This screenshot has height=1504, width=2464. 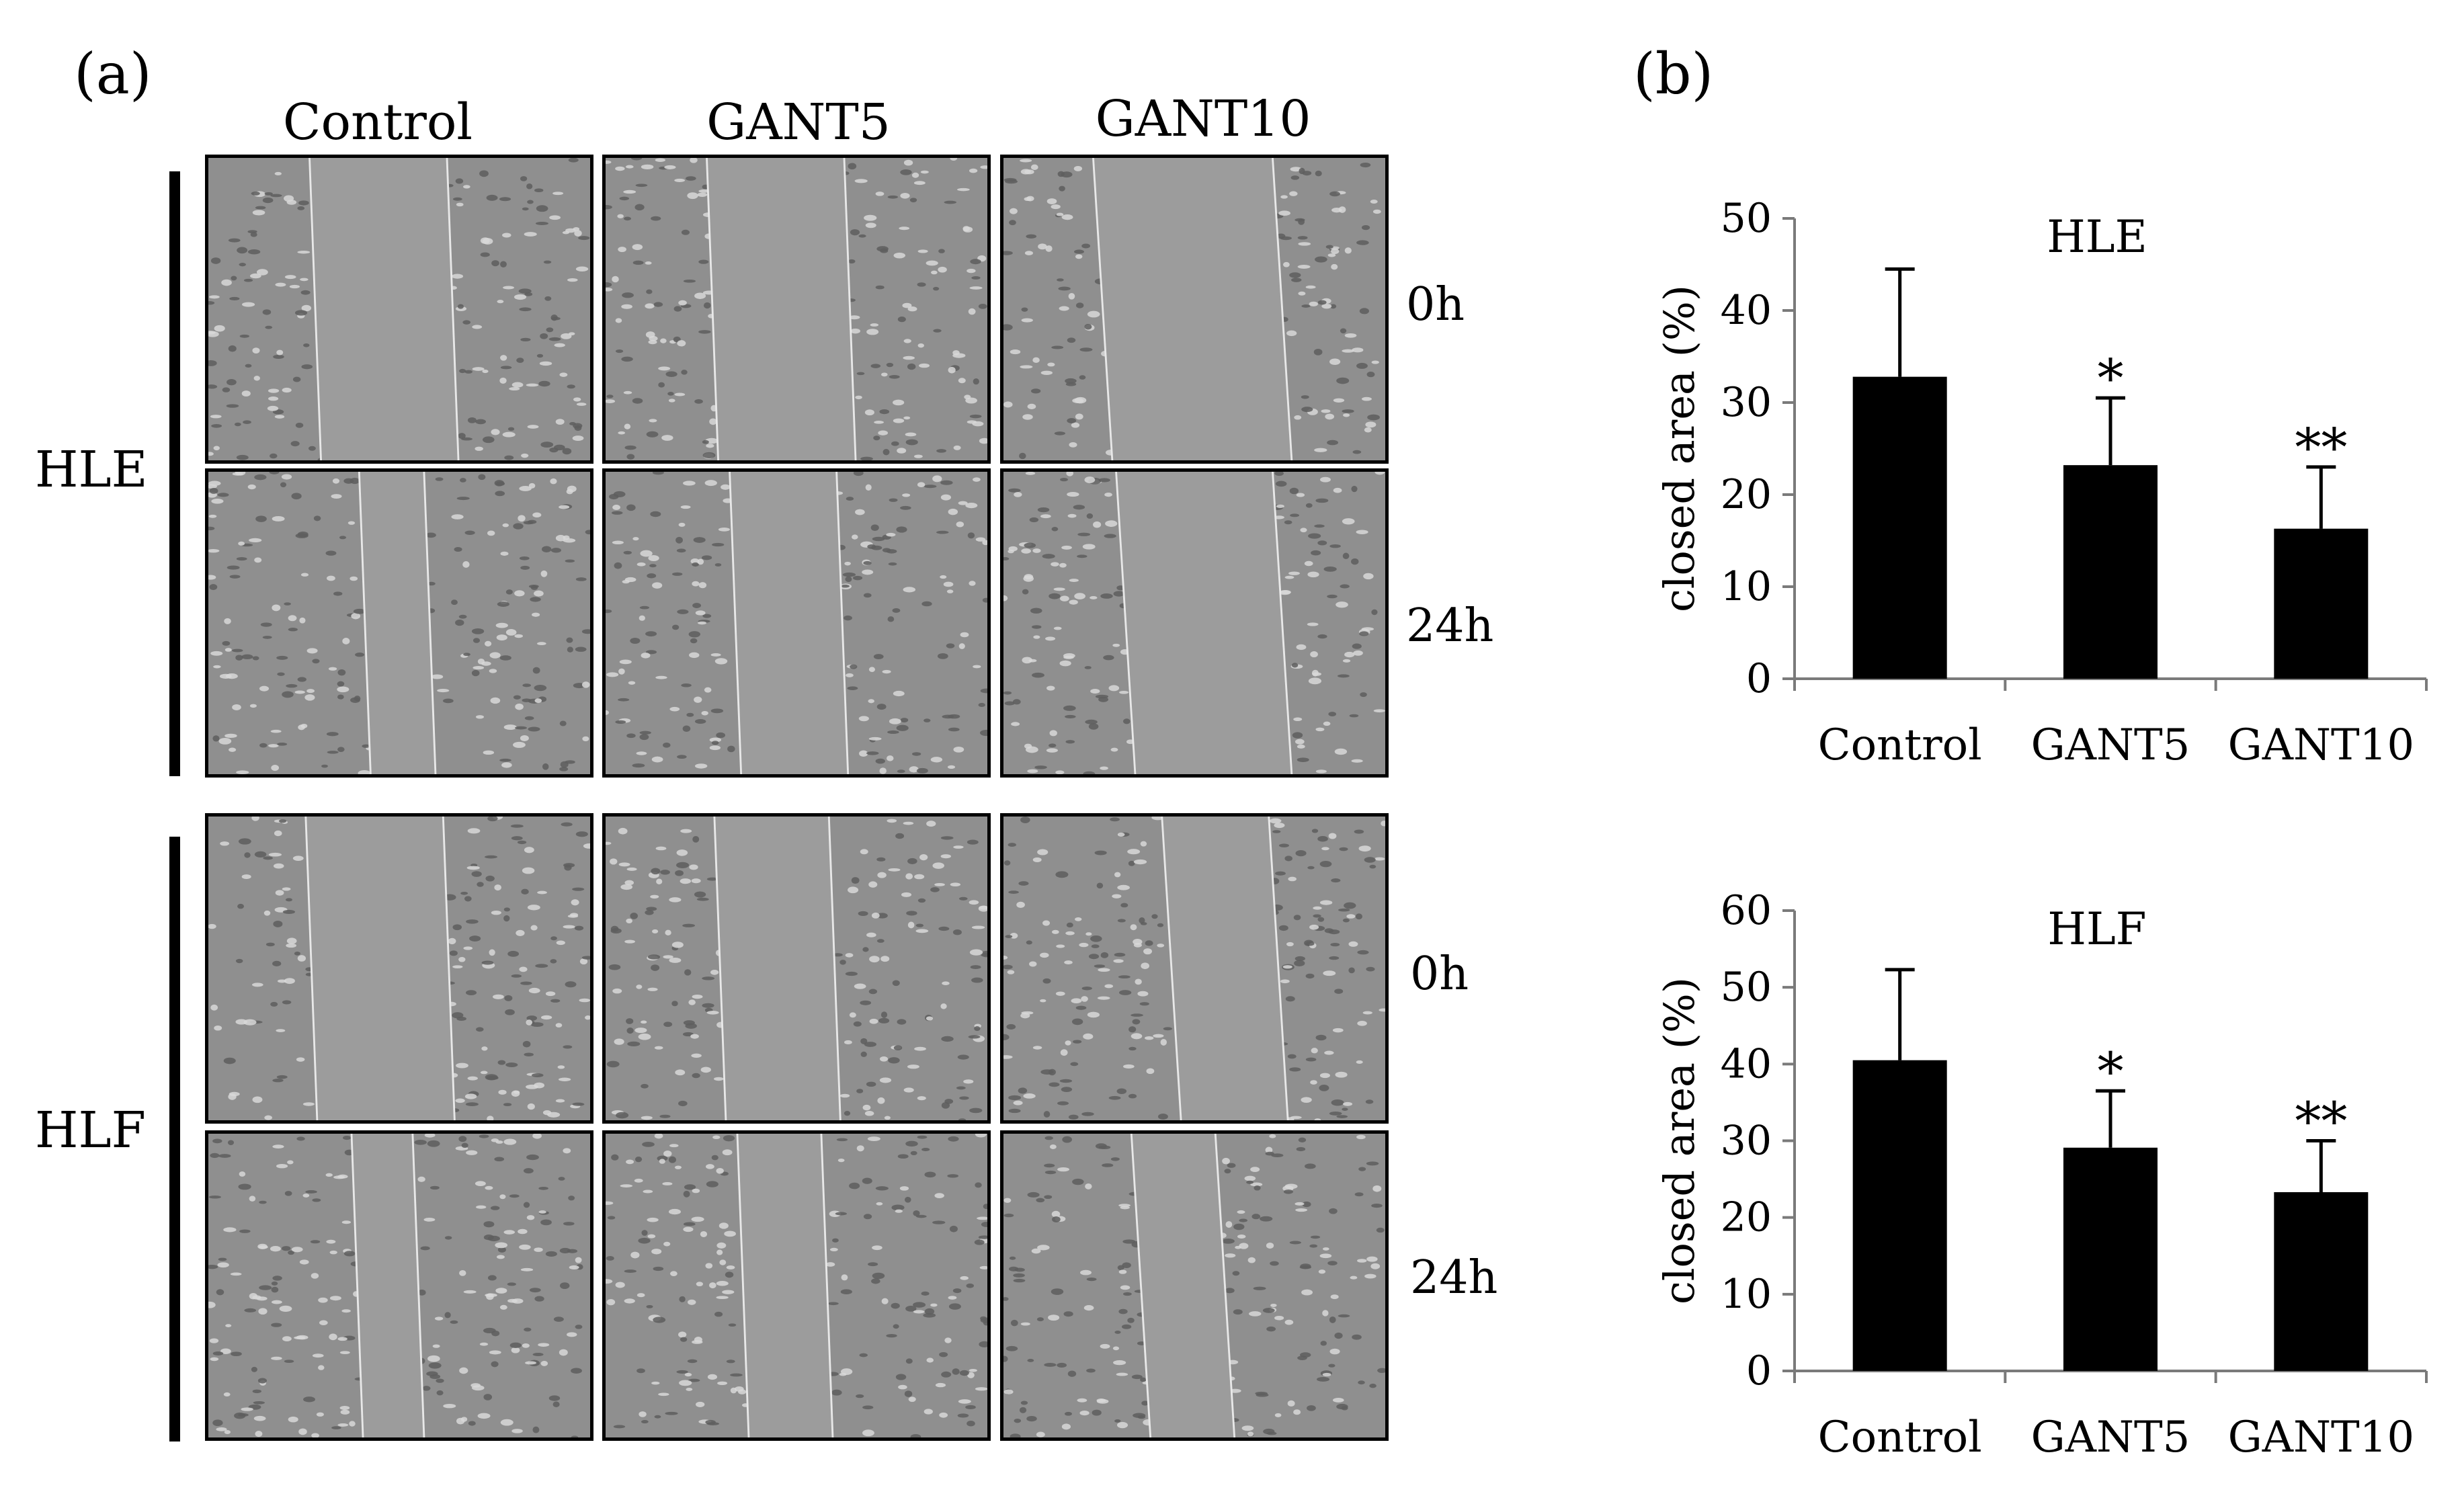 What do you see at coordinates (2097, 237) in the screenshot?
I see `chart-title: HLE` at bounding box center [2097, 237].